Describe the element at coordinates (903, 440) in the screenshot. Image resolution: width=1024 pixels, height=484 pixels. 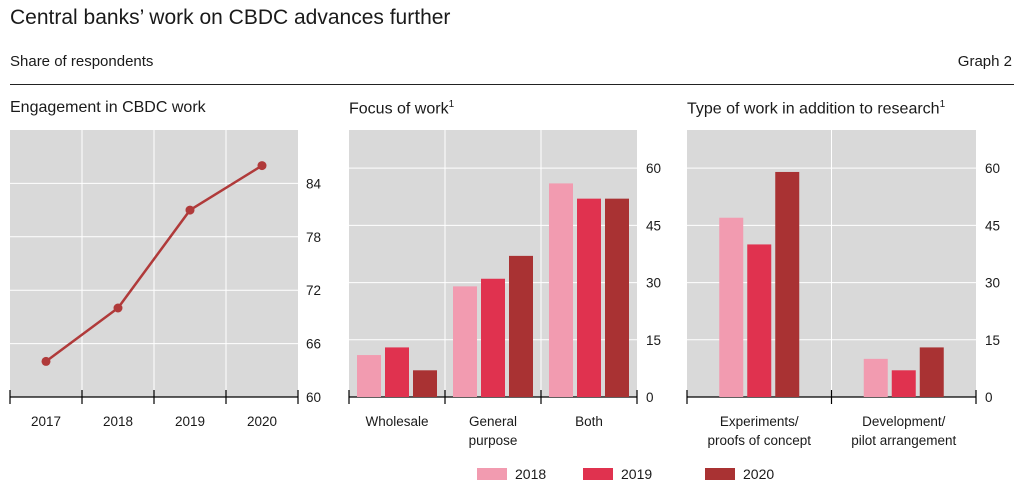
I see `x-tick-label: pilot arrangement` at that location.